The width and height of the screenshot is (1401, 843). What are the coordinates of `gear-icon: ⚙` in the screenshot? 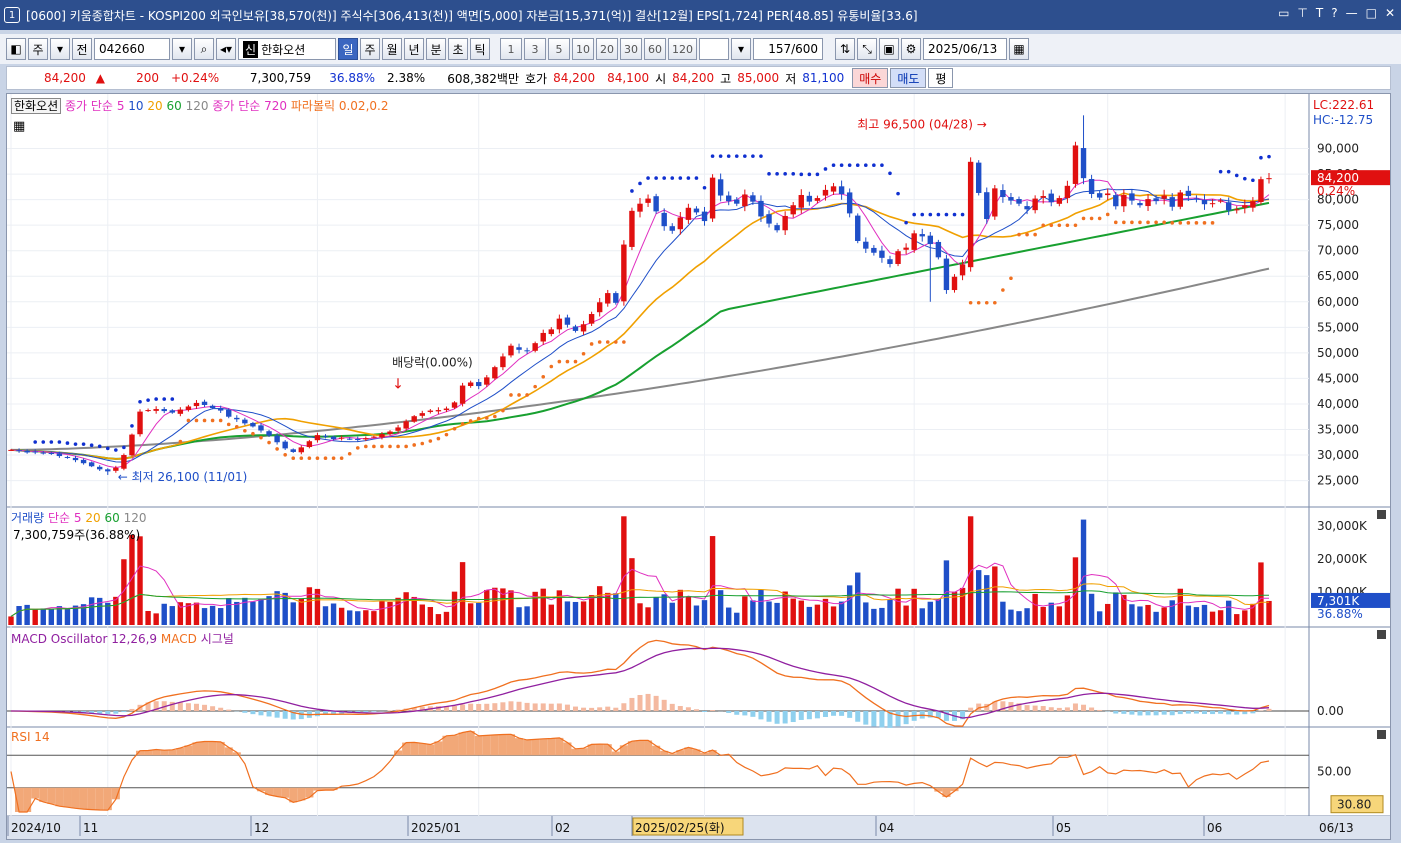 It's located at (911, 49).